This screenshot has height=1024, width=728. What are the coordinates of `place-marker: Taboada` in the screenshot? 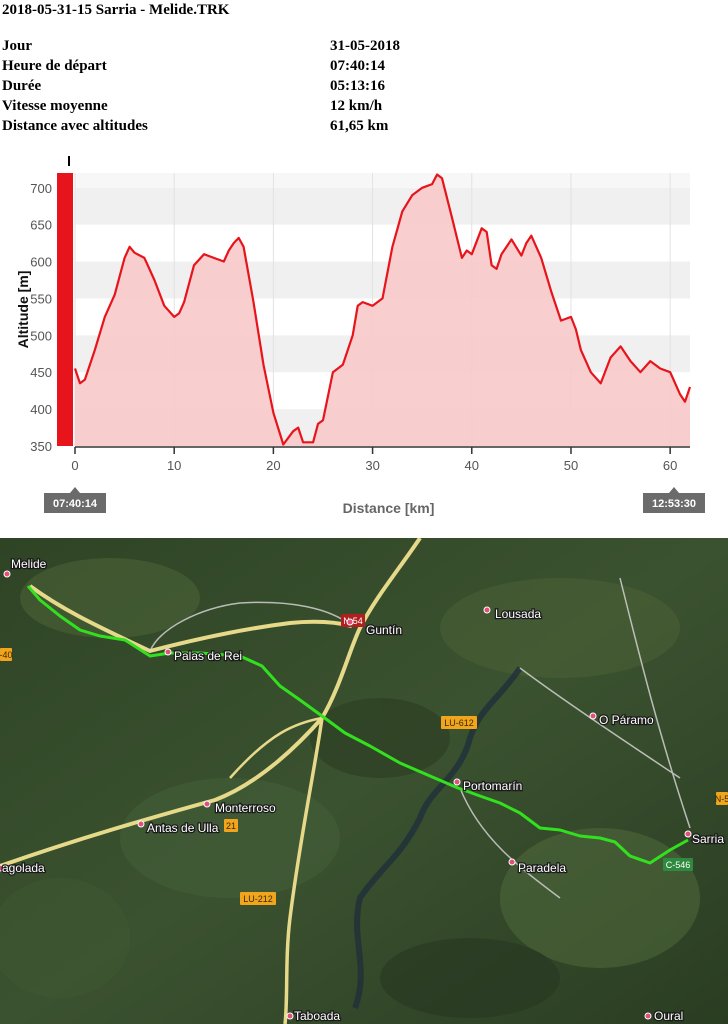 It's located at (314, 1016).